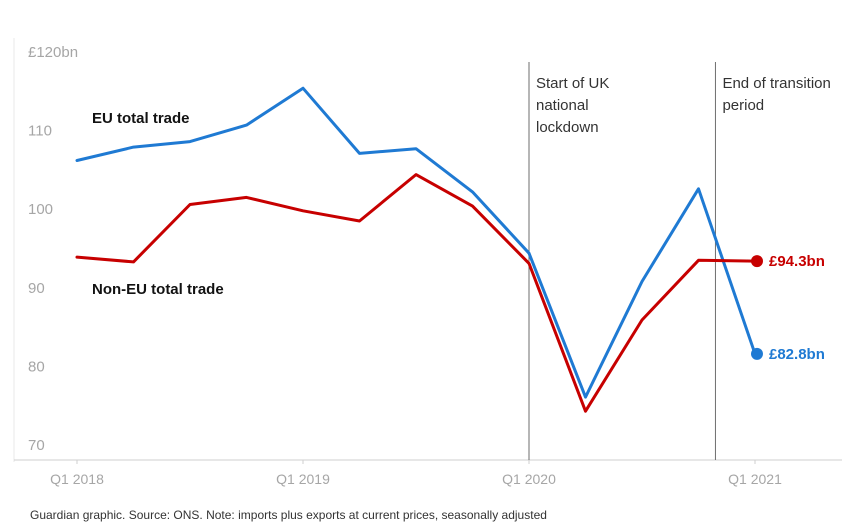 This screenshot has height=526, width=842. I want to click on series-end-label: £82.8bn, so click(797, 354).